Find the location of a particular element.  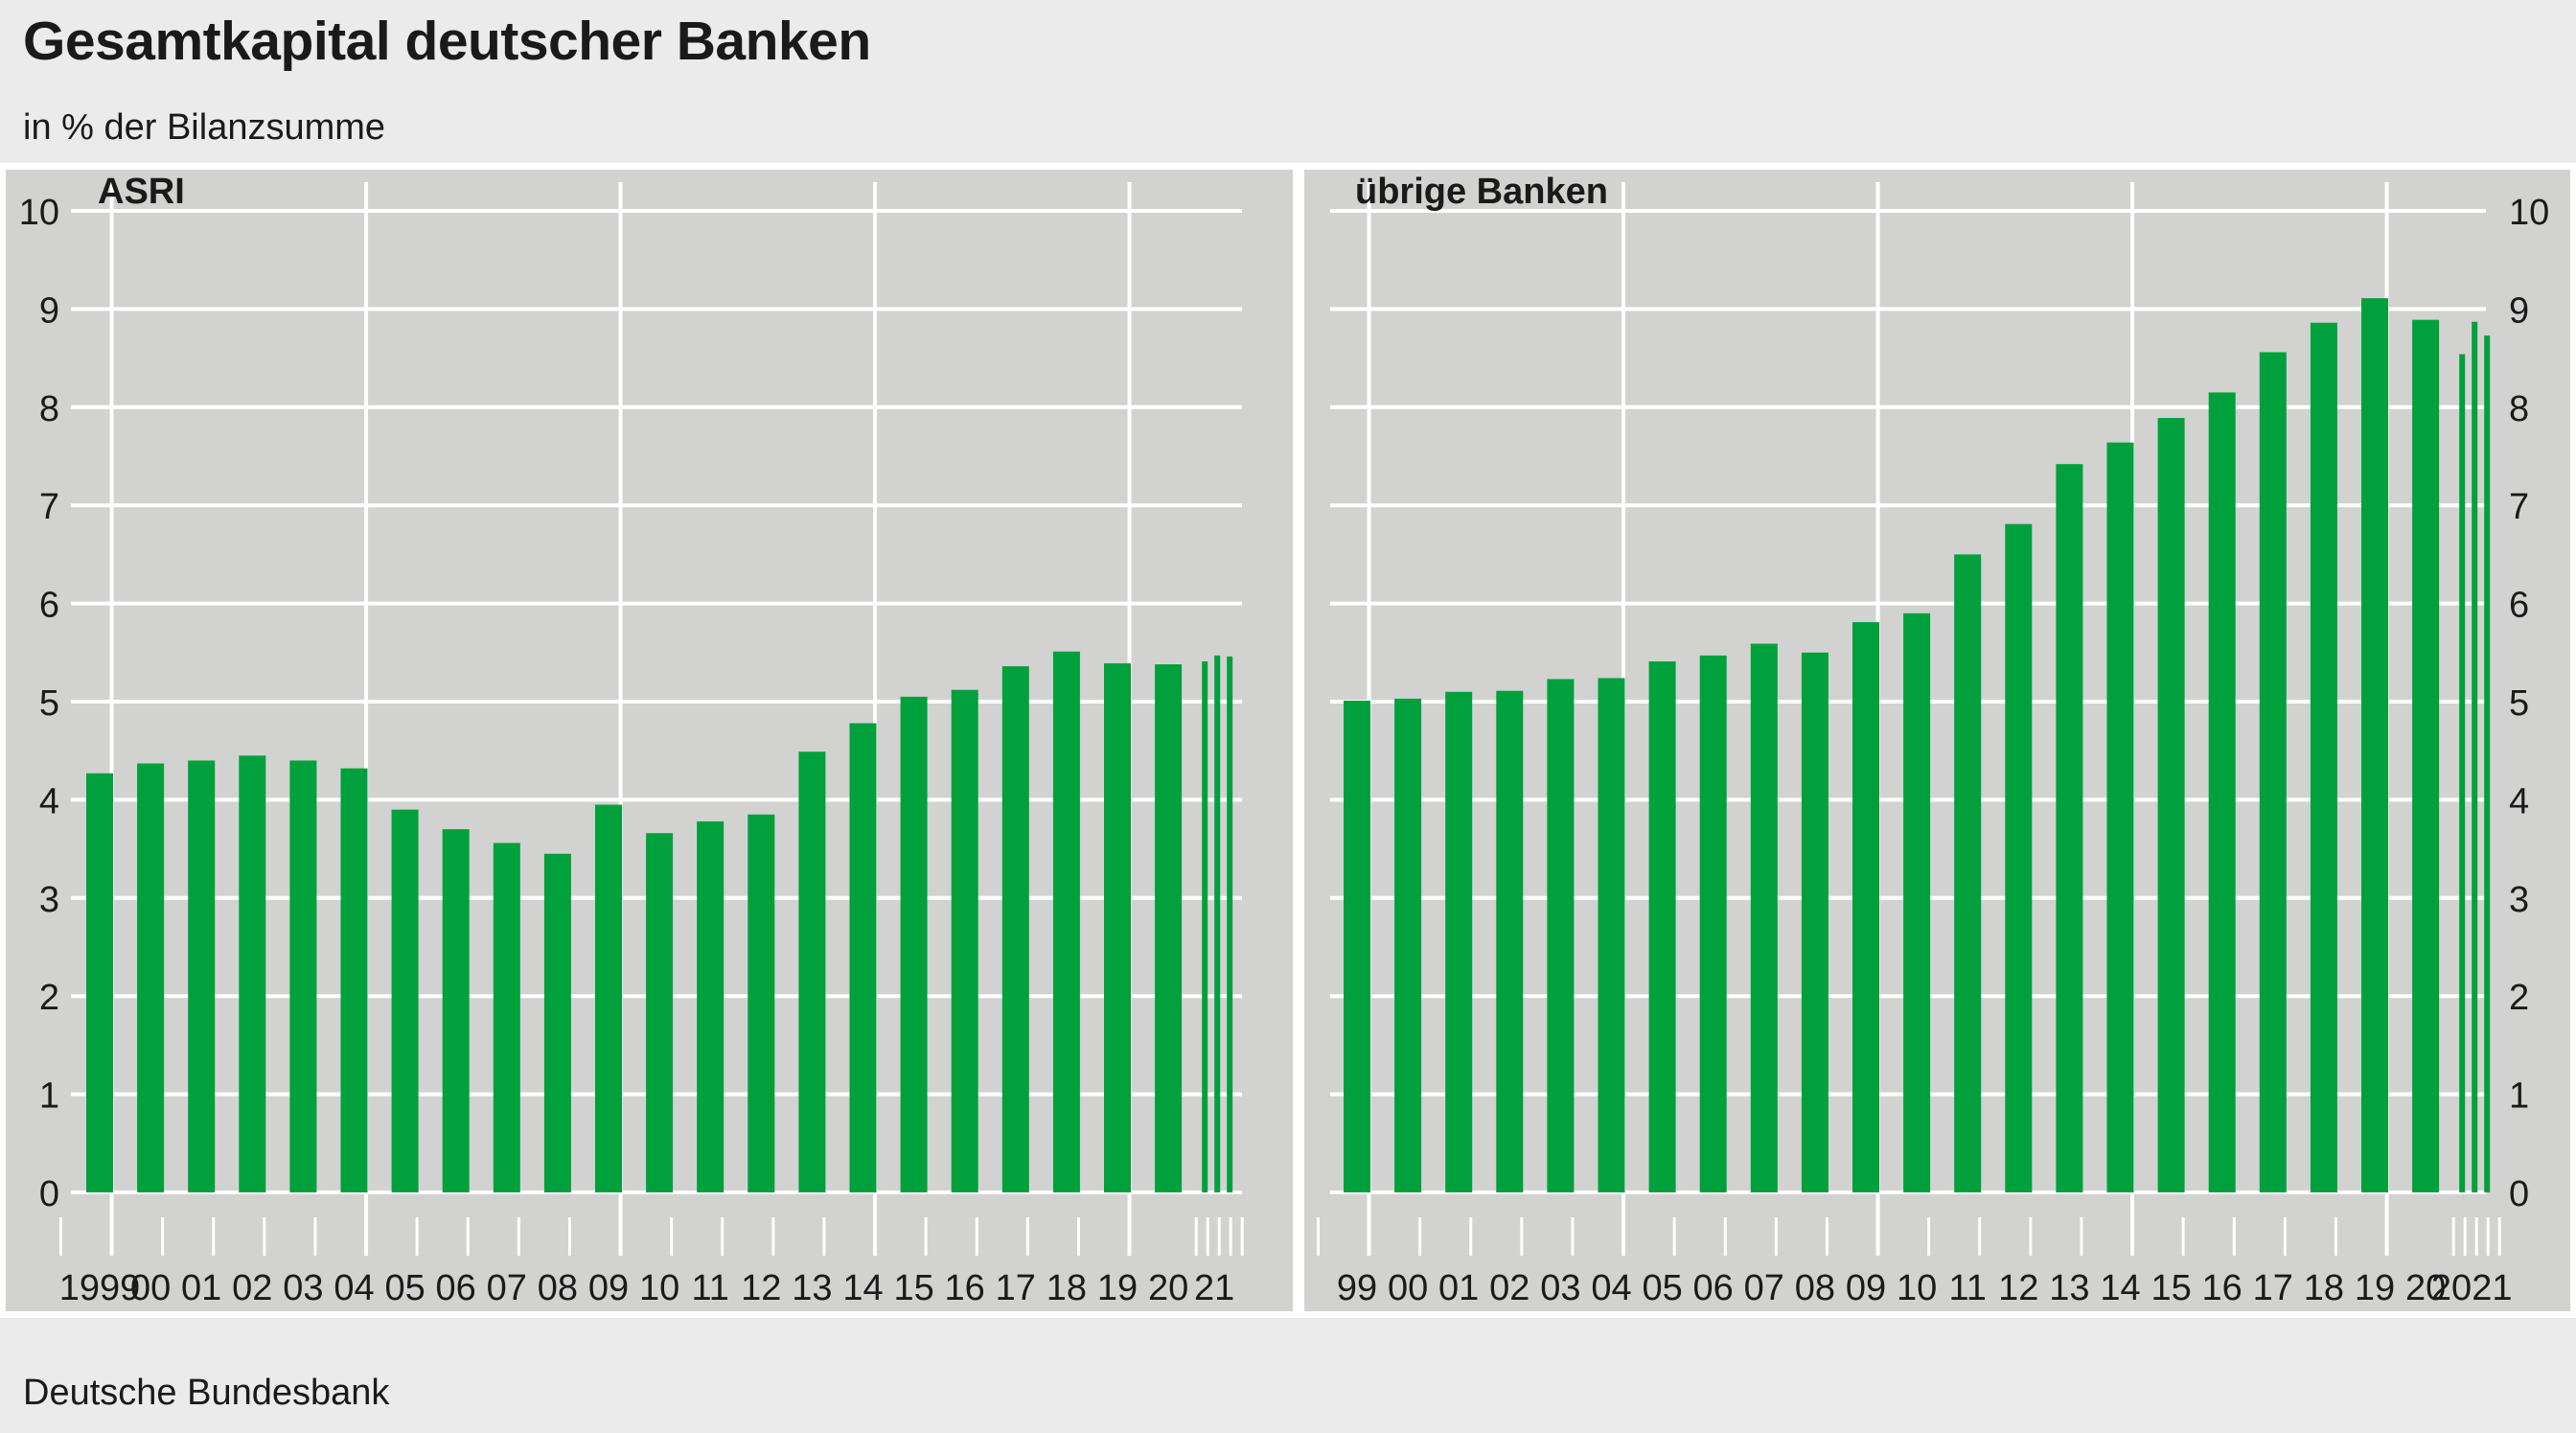

y-tick-label: 6 is located at coordinates (2519, 606).